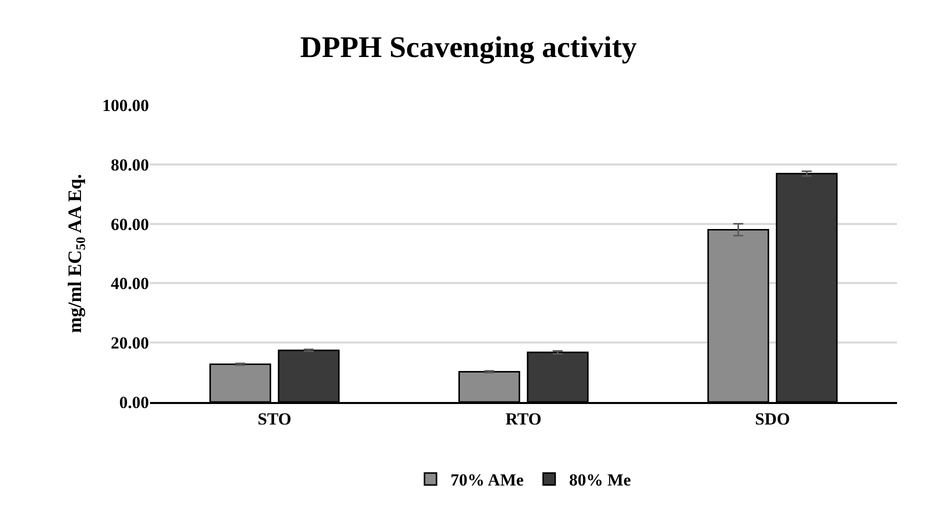 This screenshot has height=512, width=937. Describe the element at coordinates (129, 224) in the screenshot. I see `y-tick-label: 60.00` at that location.